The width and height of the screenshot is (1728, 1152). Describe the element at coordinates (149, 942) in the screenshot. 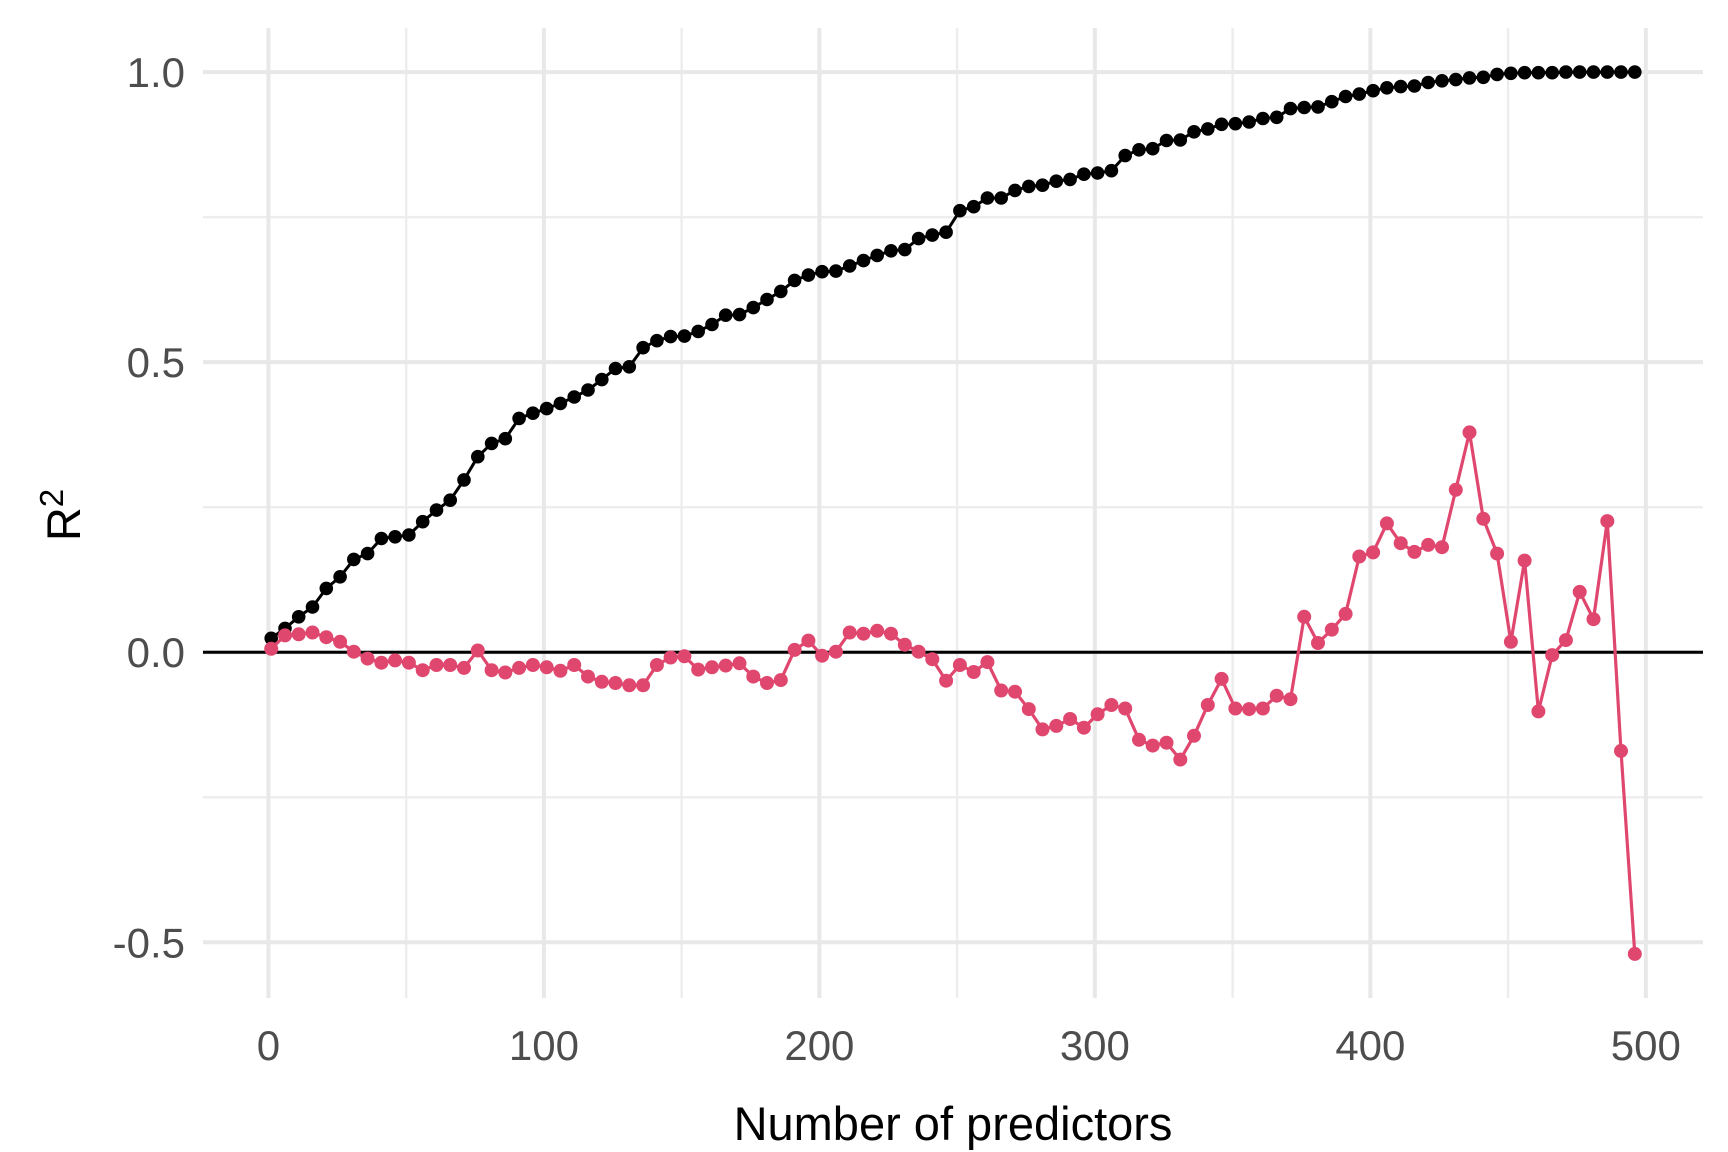

I see `y-tick-label: -0.5` at that location.